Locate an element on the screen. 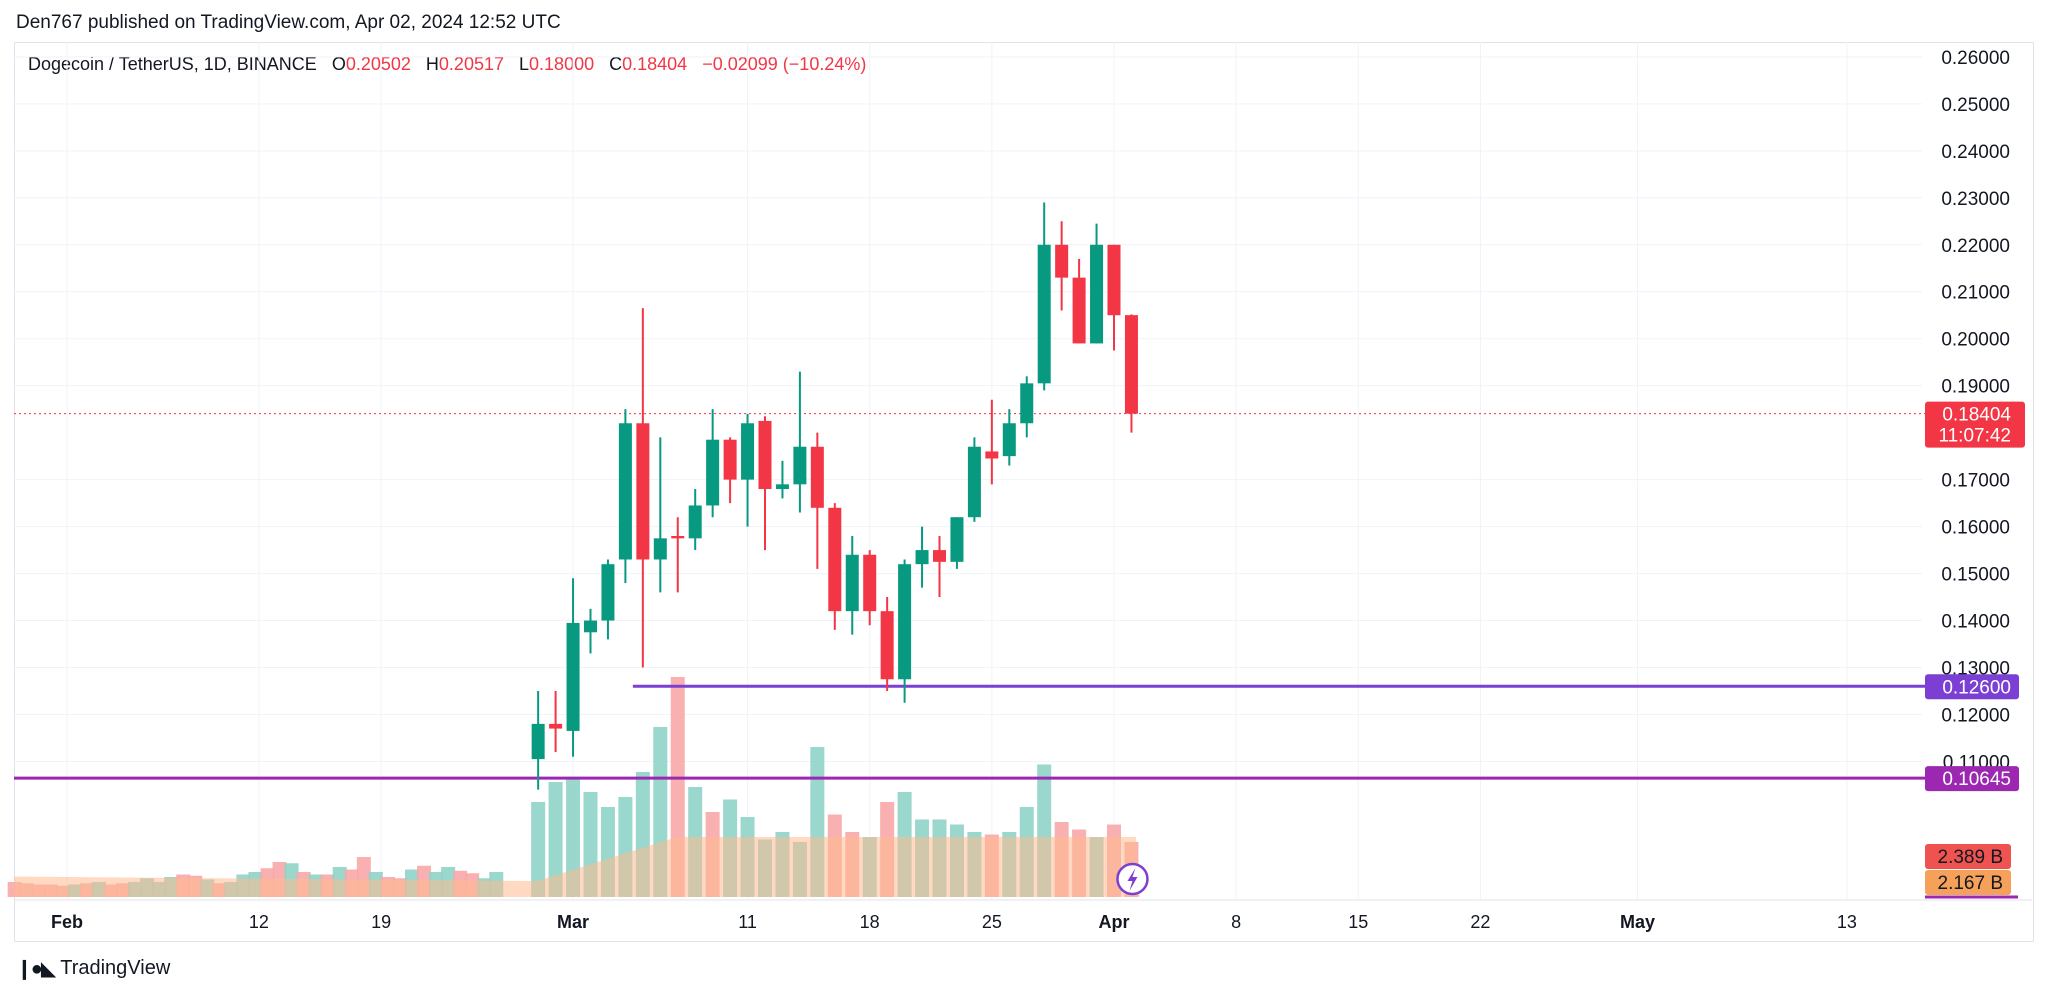 Image resolution: width=2048 pixels, height=995 pixels. last-price-label: 0.18404 is located at coordinates (1976, 415).